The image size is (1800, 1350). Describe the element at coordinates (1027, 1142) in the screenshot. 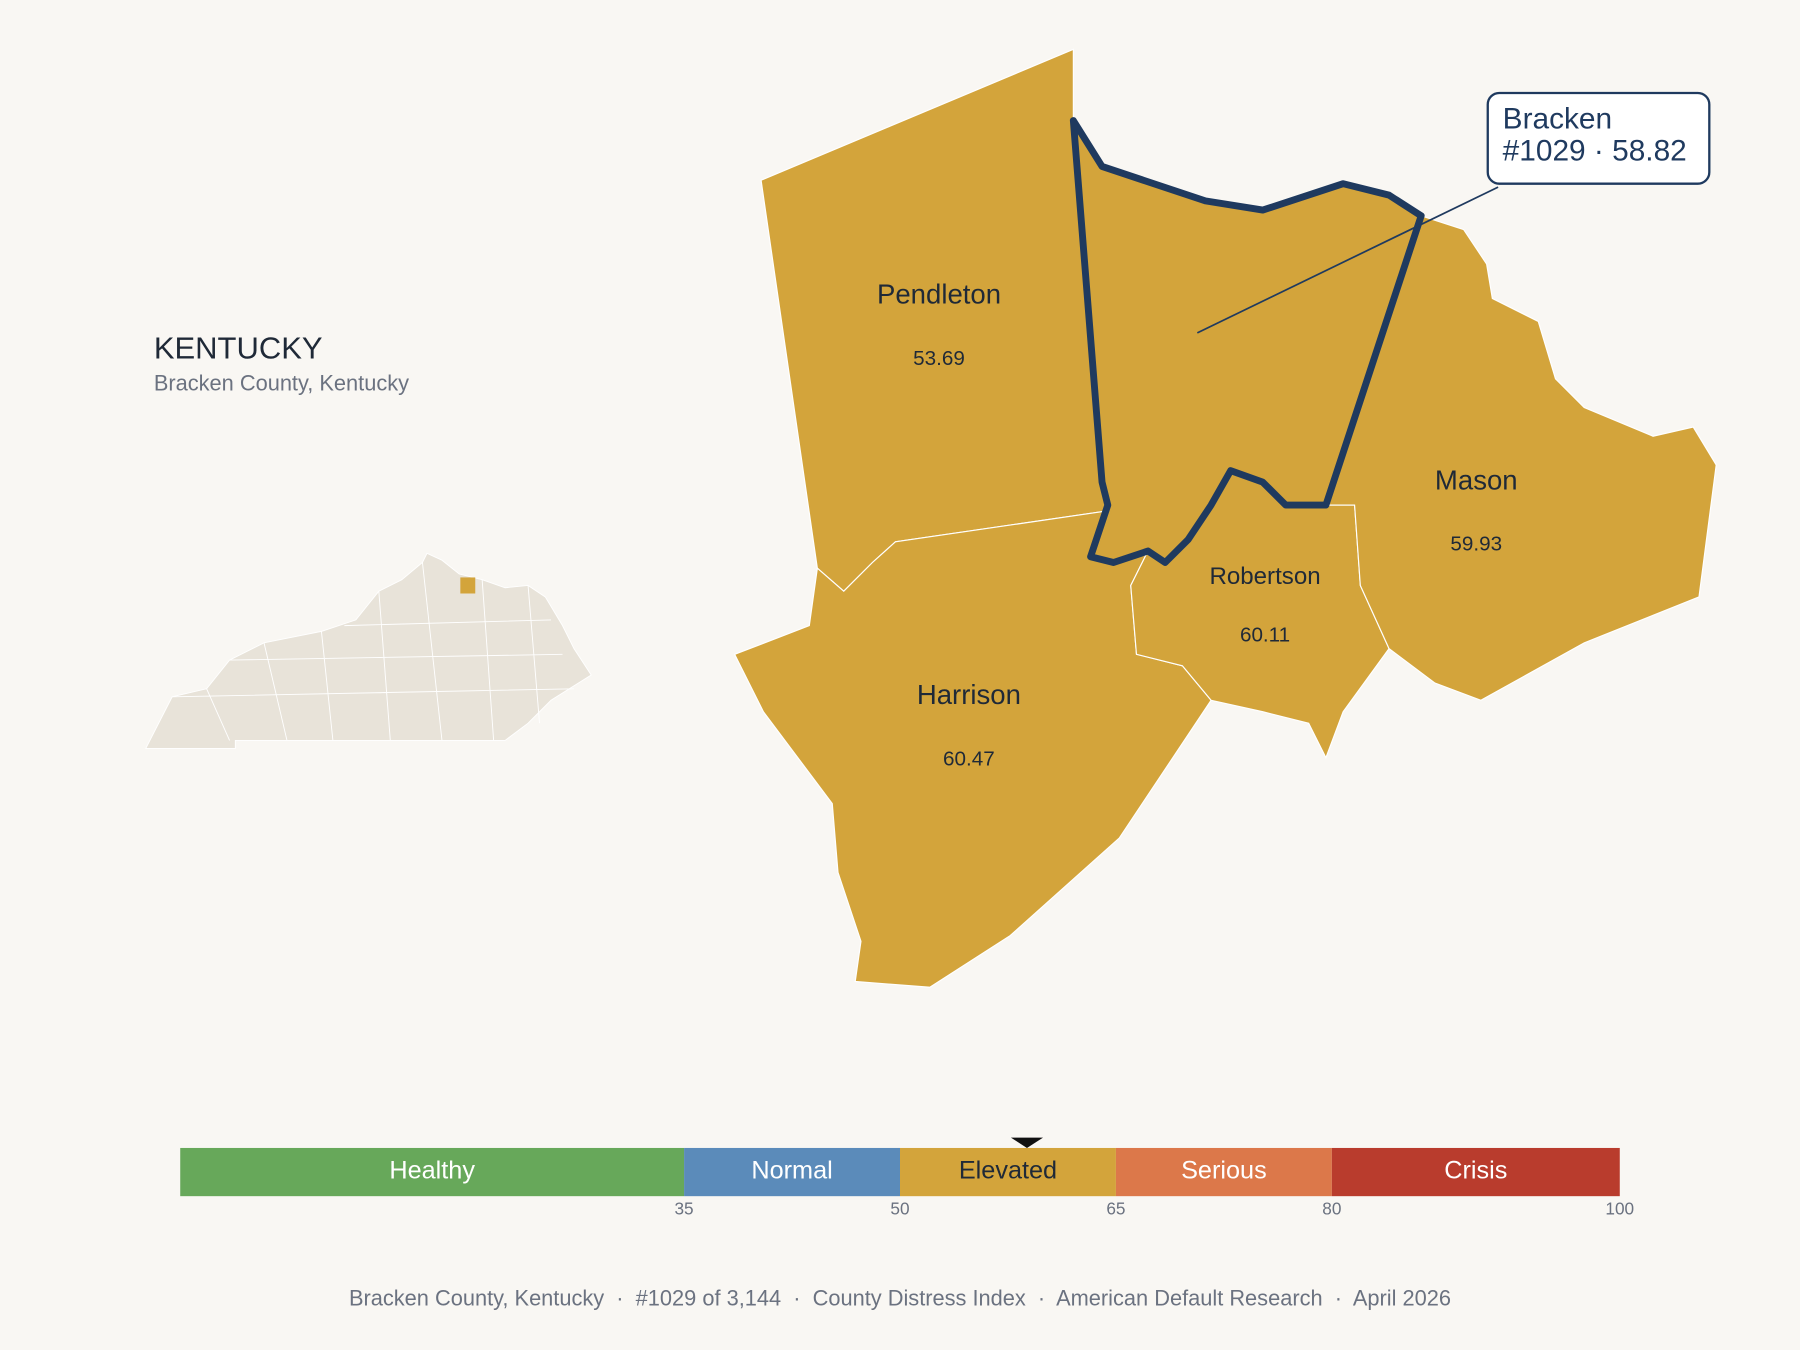

I see `legend-marker` at that location.